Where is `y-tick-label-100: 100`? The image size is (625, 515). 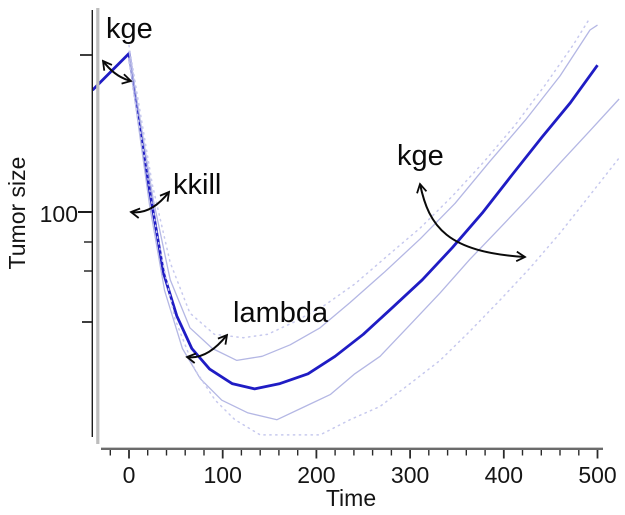 y-tick-label-100: 100 is located at coordinates (58, 214).